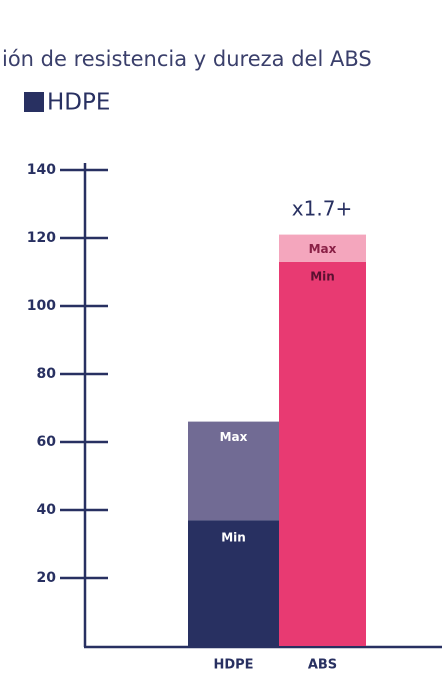 Image resolution: width=442 pixels, height=682 pixels. Describe the element at coordinates (47, 374) in the screenshot. I see `y-tick-label: 80` at that location.